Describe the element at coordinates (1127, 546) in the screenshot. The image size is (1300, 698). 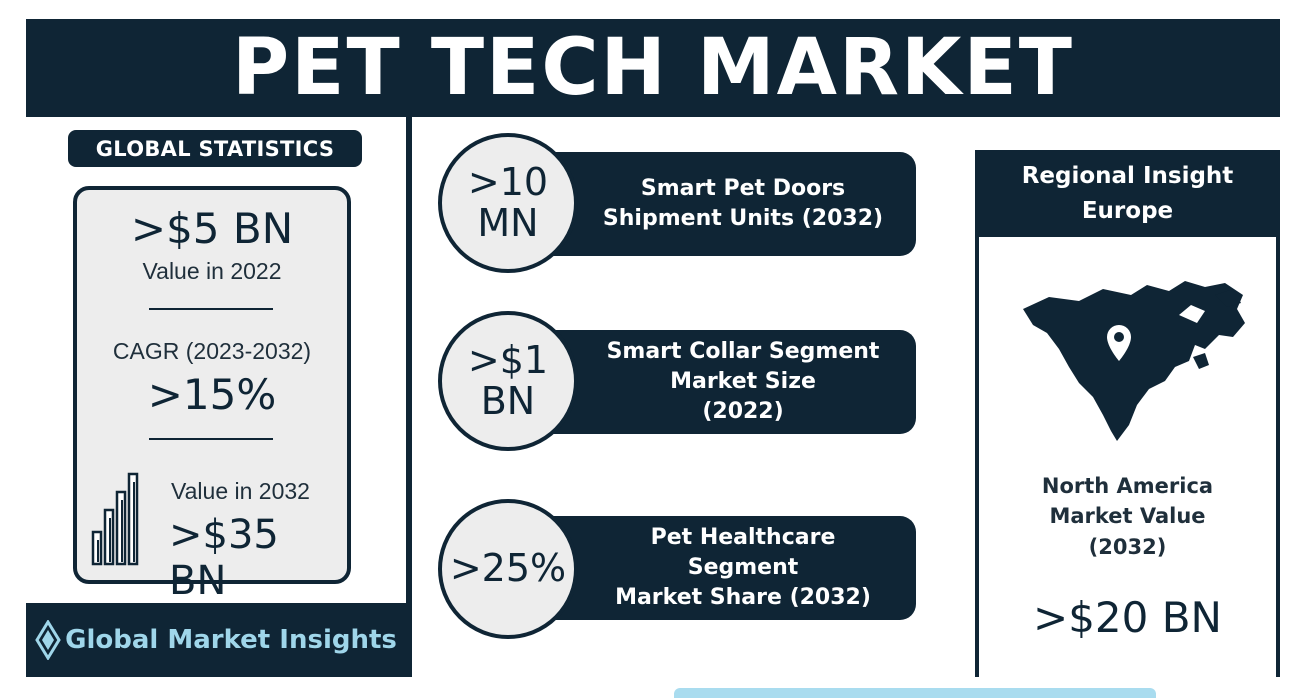
I see `region-label-line: (2032)` at that location.